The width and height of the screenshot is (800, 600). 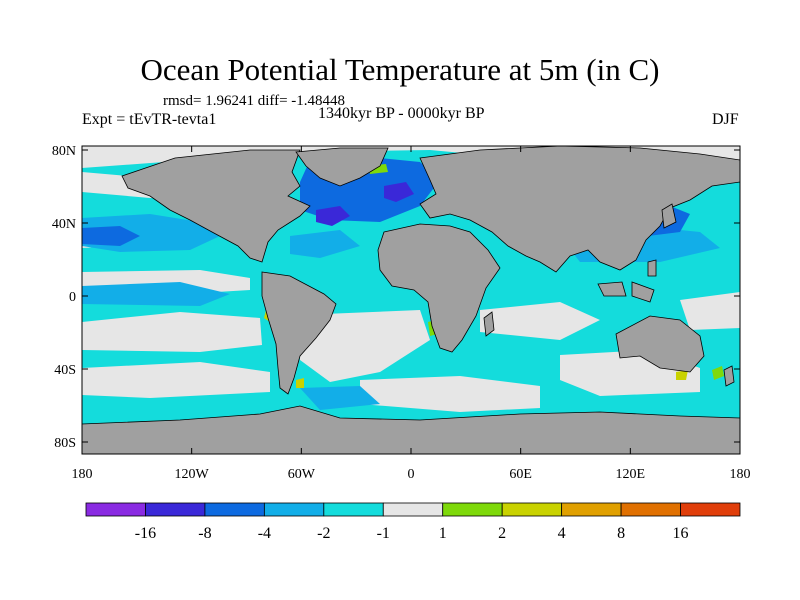 What do you see at coordinates (400, 69) in the screenshot?
I see `map-title: Ocean Potential Temperature at 5m (in C)` at bounding box center [400, 69].